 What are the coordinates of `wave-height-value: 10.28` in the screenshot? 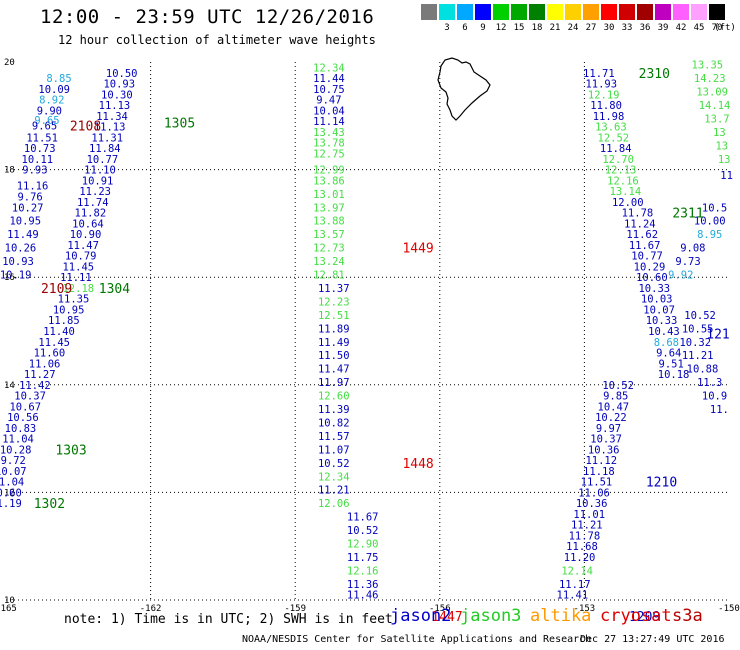 It's located at (15, 450).